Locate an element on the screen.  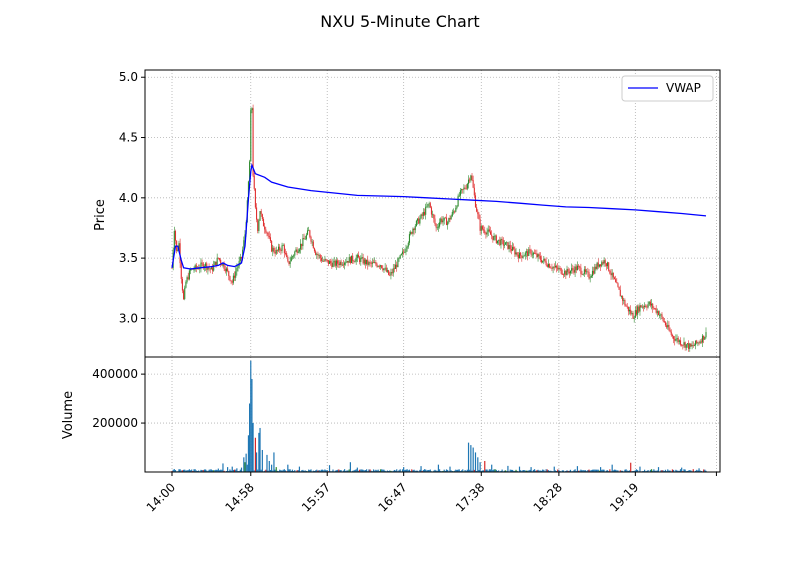
x-tick-label: 14:00 is located at coordinates (161, 497).